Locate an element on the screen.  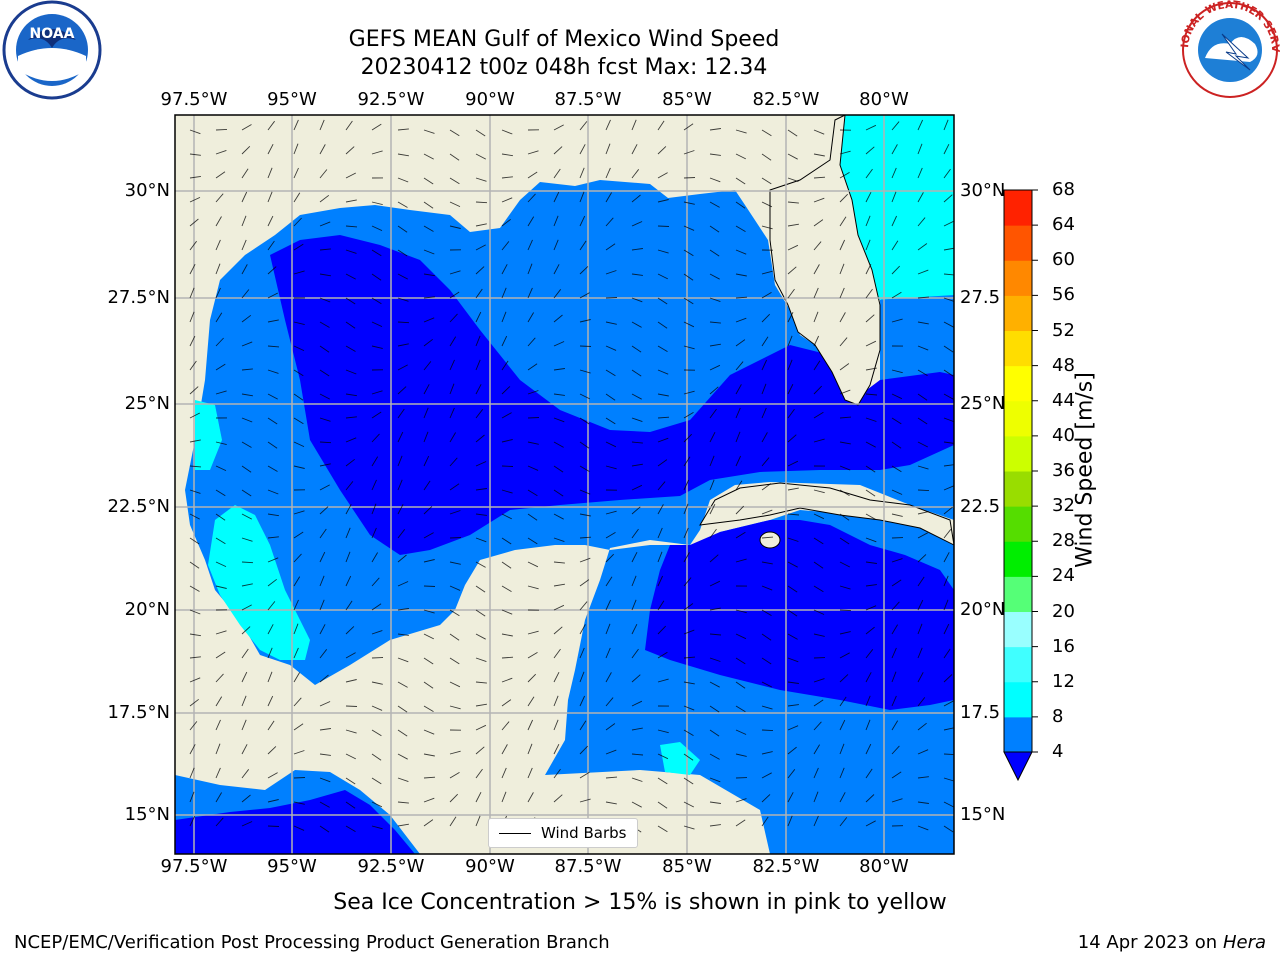
colorbar-tick-label-6: 44 is located at coordinates (1063, 400).